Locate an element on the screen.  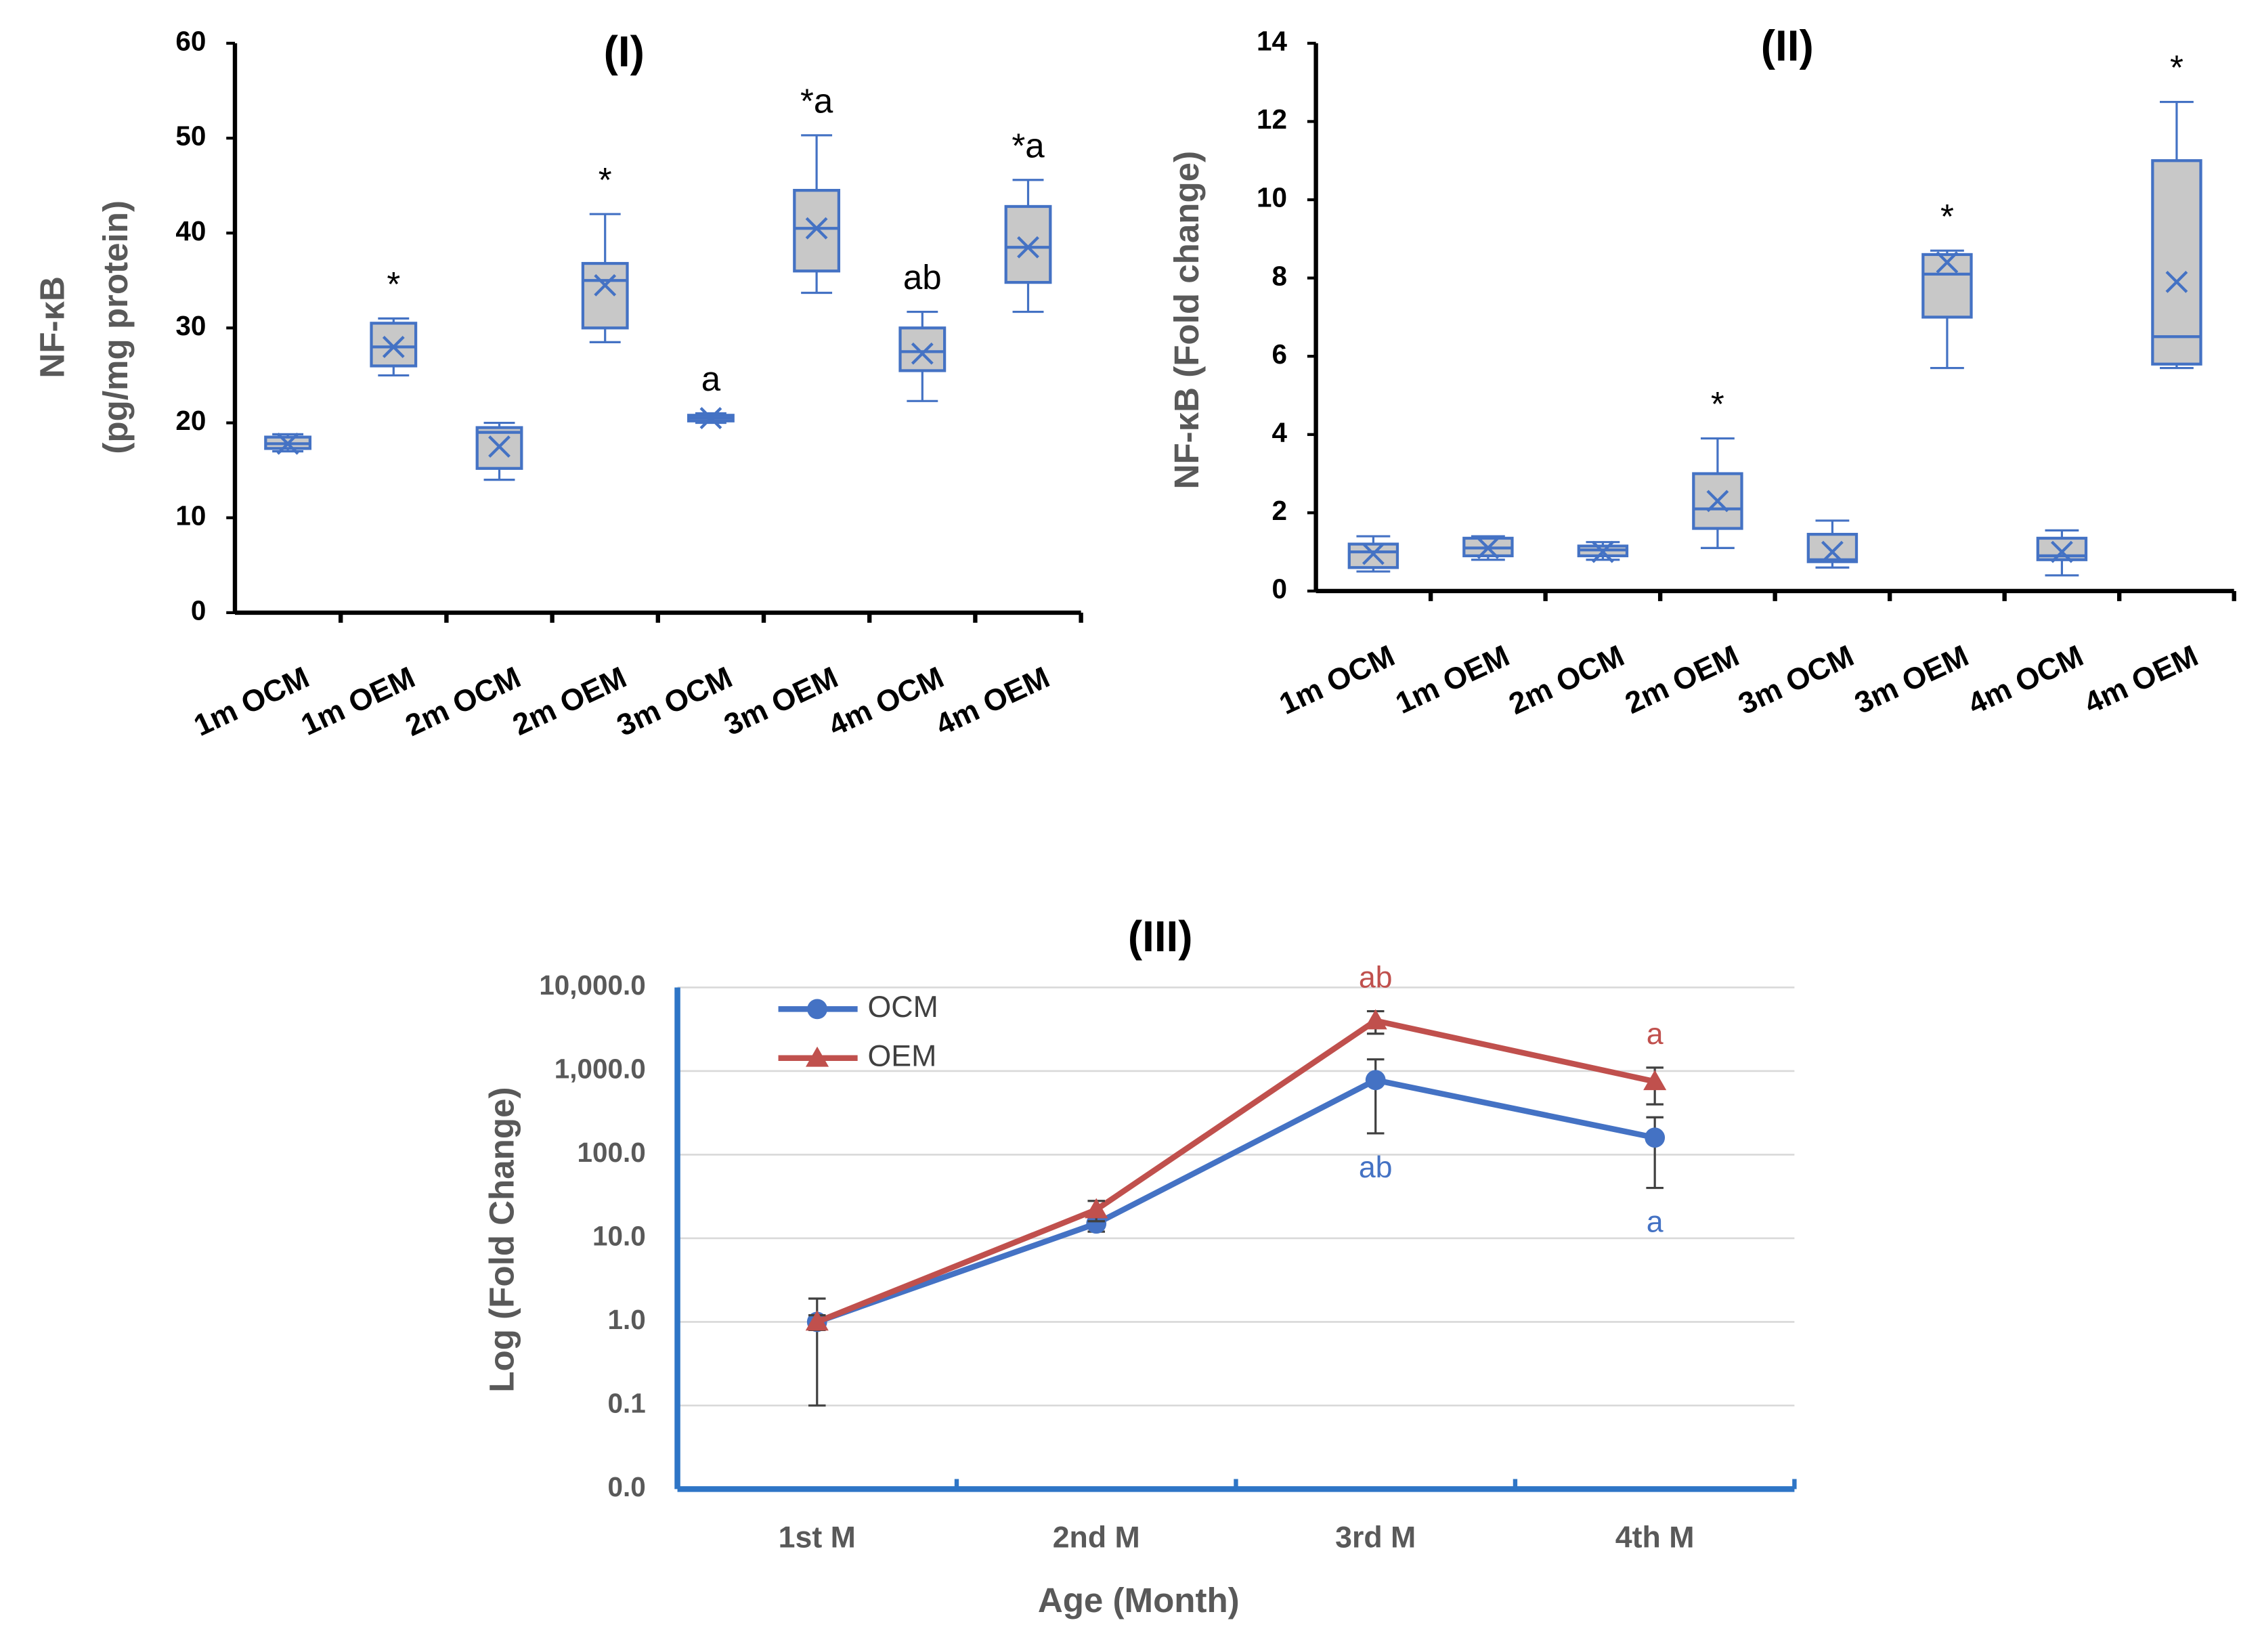
y-tick-label: 2 is located at coordinates (1279, 510).